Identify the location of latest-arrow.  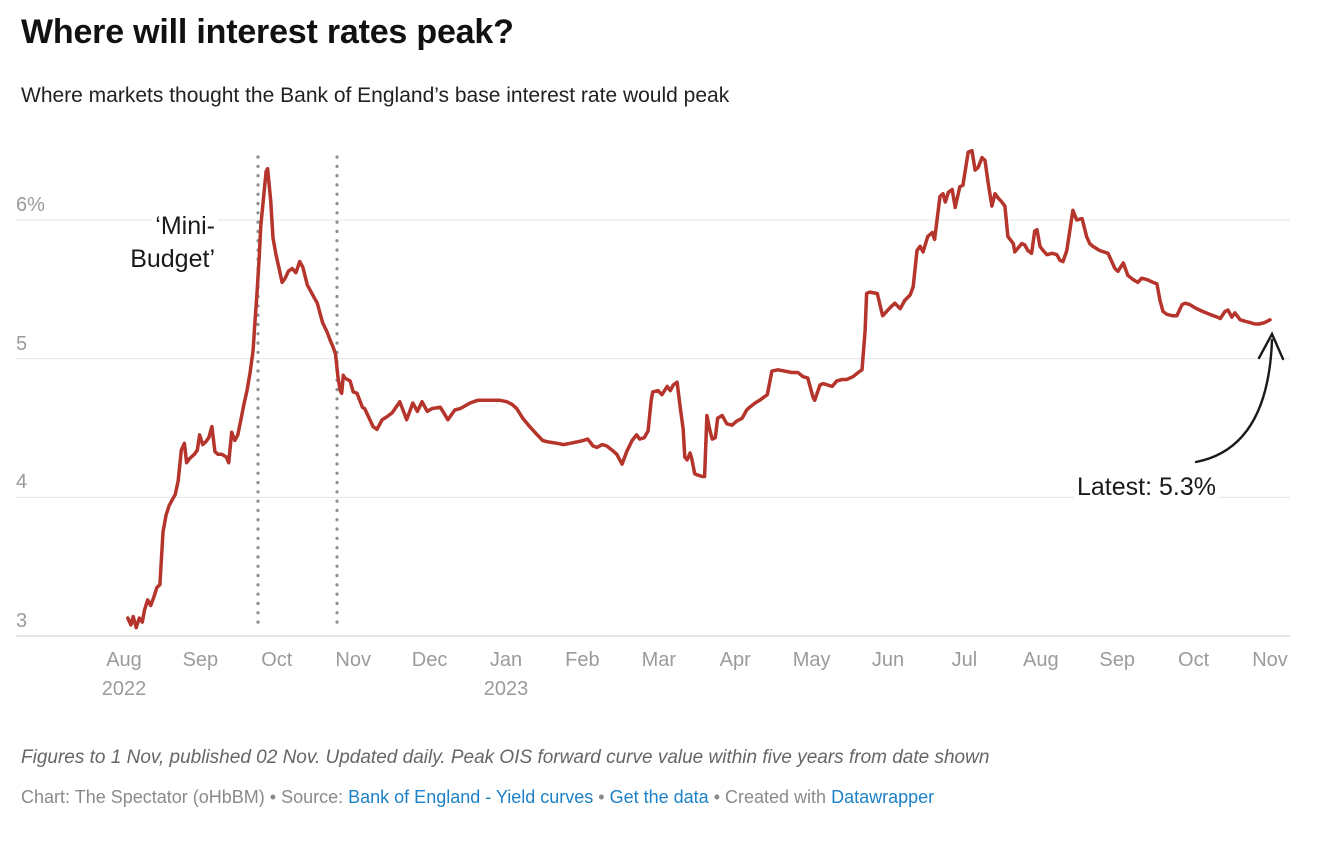
(1239, 397).